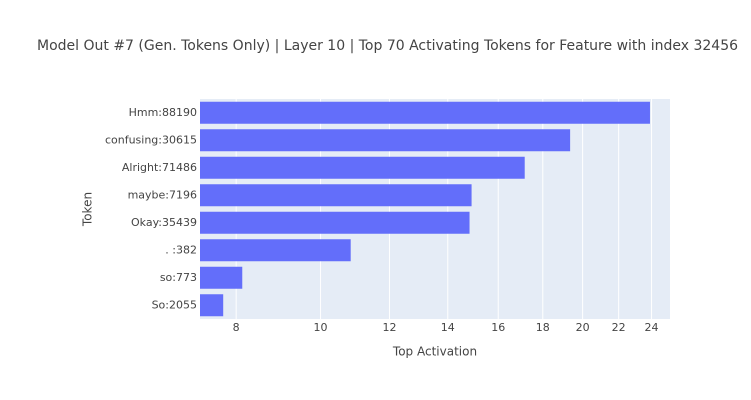 Image resolution: width=751 pixels, height=400 pixels. What do you see at coordinates (181, 249) in the screenshot?
I see `y-tick-label: . :382` at bounding box center [181, 249].